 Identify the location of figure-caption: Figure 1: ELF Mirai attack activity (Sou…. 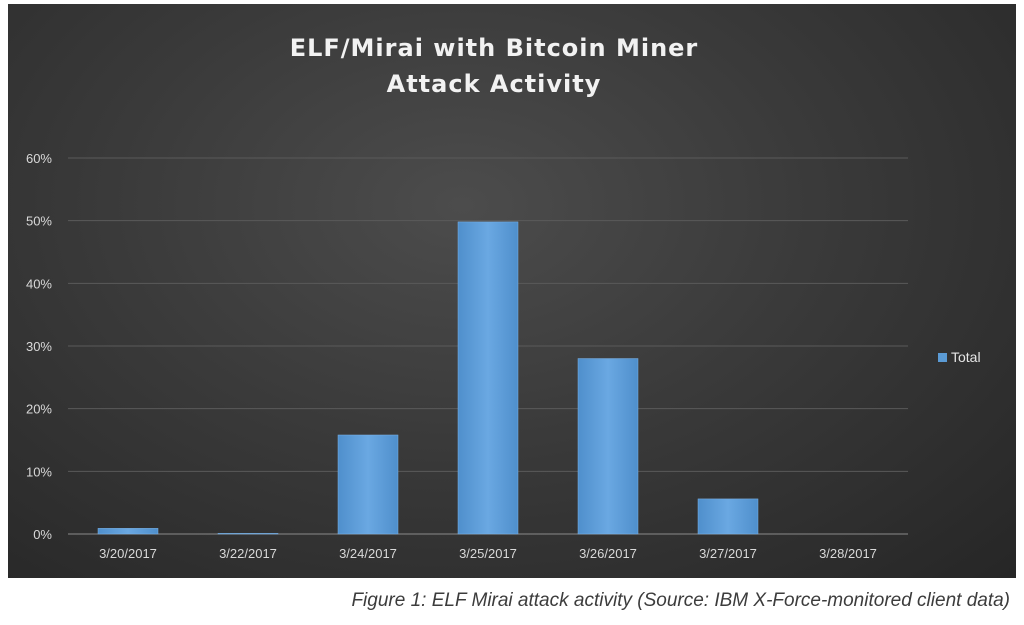
(680, 600).